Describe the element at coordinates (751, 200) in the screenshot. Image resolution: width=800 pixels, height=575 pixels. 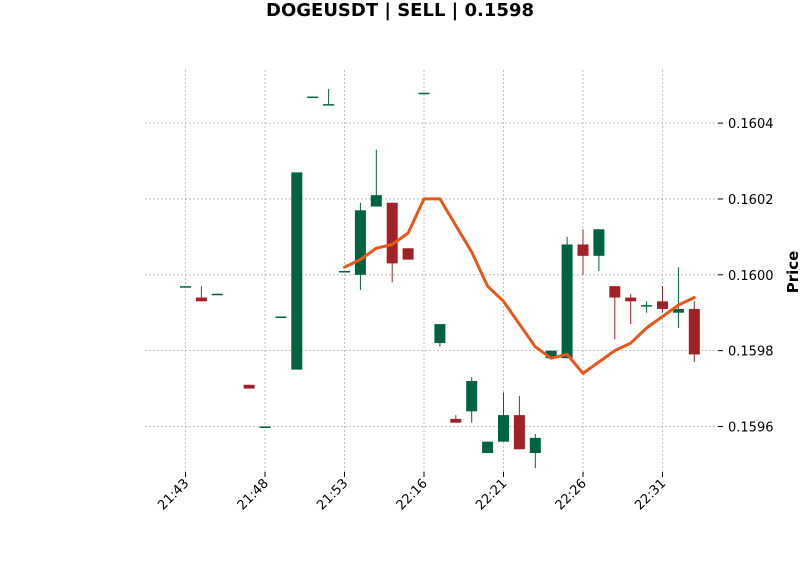
I see `y-tick-label: 0.1602` at that location.